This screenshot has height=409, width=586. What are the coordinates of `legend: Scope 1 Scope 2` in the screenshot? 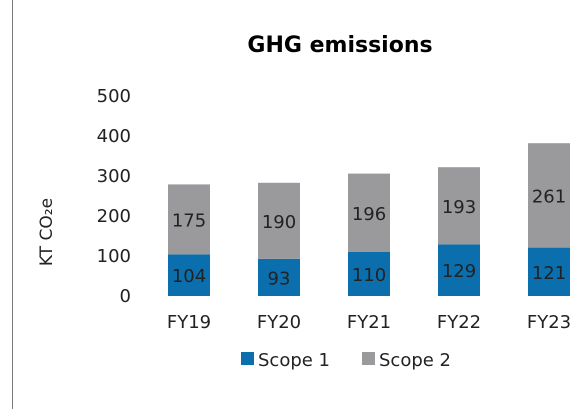 It's located at (346, 360).